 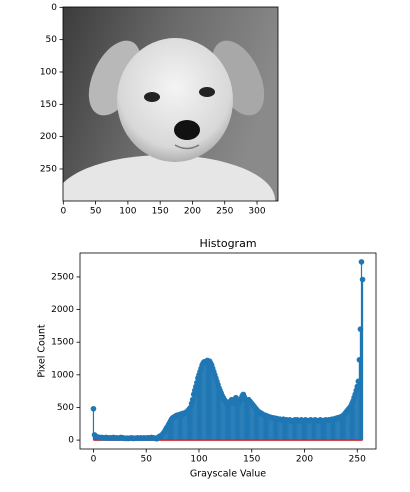 I want to click on x-axis-label: Grayscale Value, so click(x=228, y=474).